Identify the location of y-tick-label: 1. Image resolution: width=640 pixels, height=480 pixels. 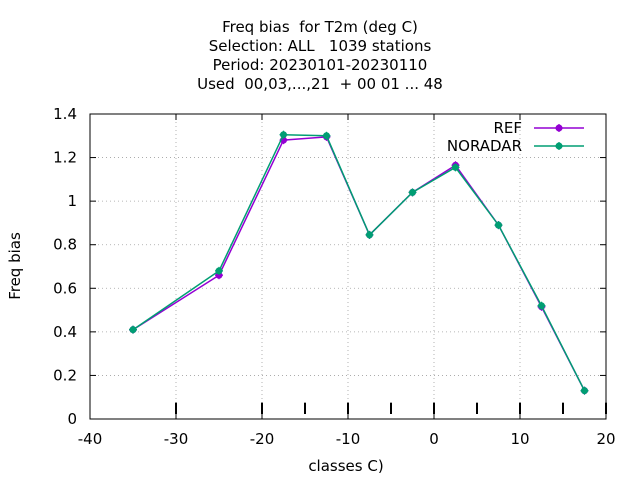
(72, 201).